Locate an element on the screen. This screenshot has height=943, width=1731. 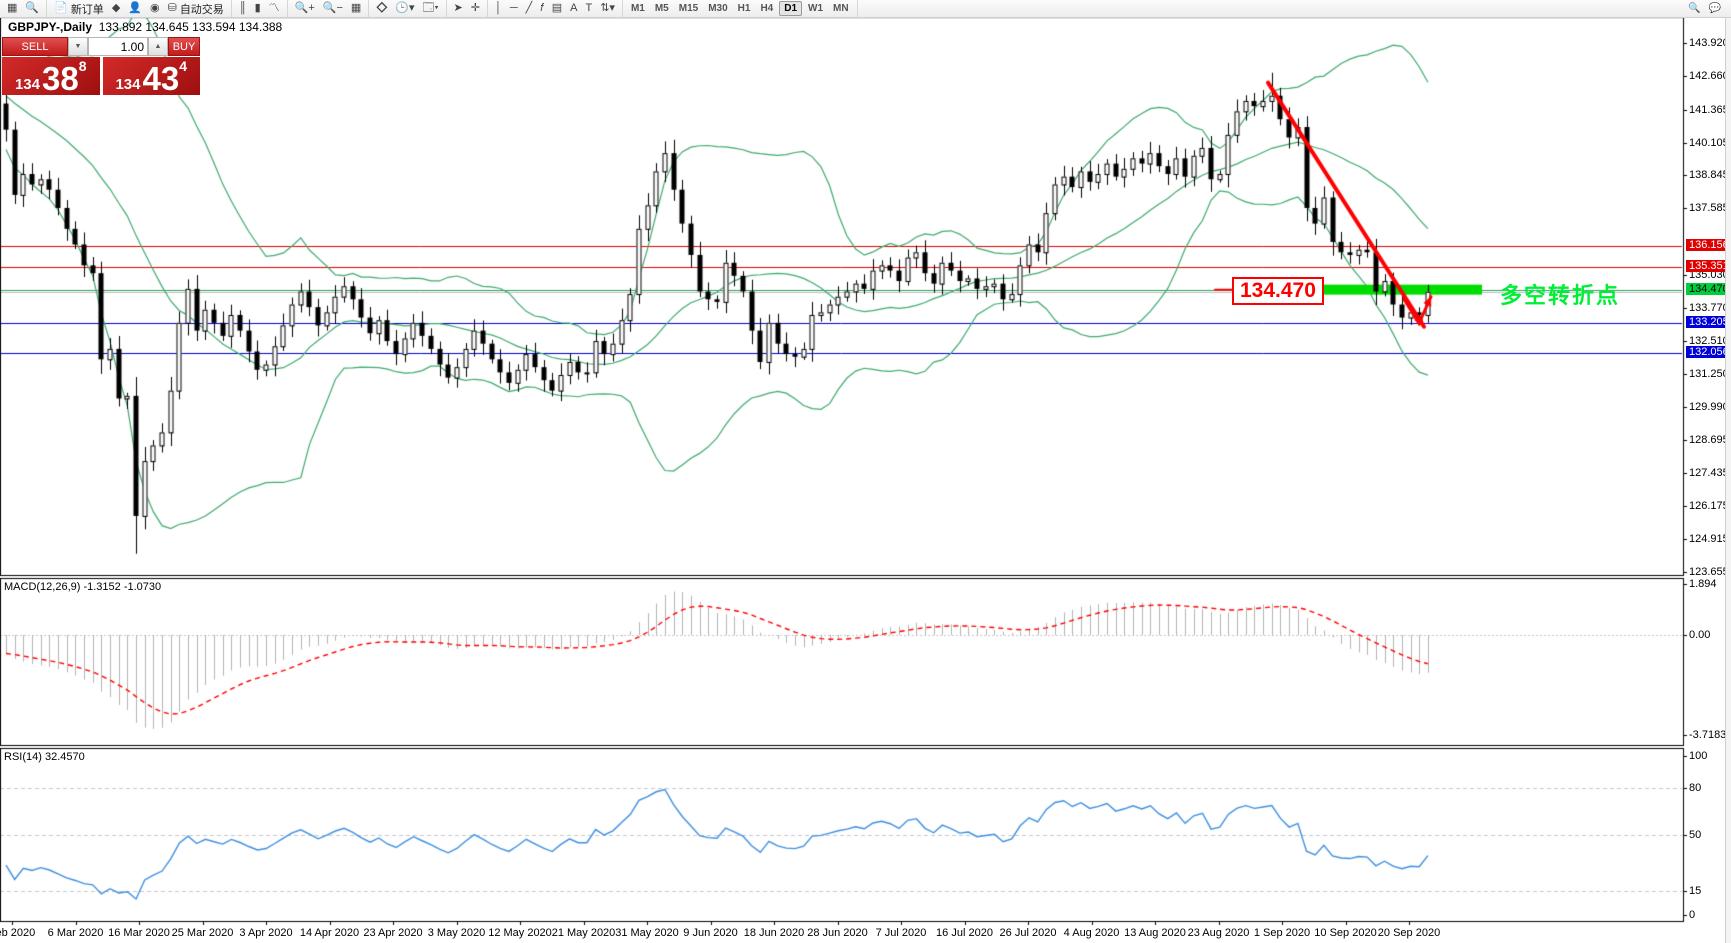
lot-increase-button: ▲ is located at coordinates (158, 46).